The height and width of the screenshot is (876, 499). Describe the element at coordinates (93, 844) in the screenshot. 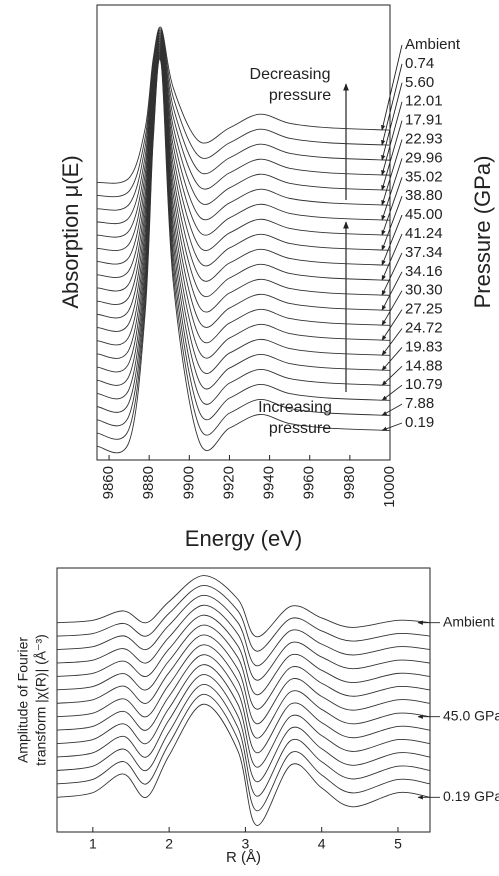

I see `x-tick-label: 1` at that location.